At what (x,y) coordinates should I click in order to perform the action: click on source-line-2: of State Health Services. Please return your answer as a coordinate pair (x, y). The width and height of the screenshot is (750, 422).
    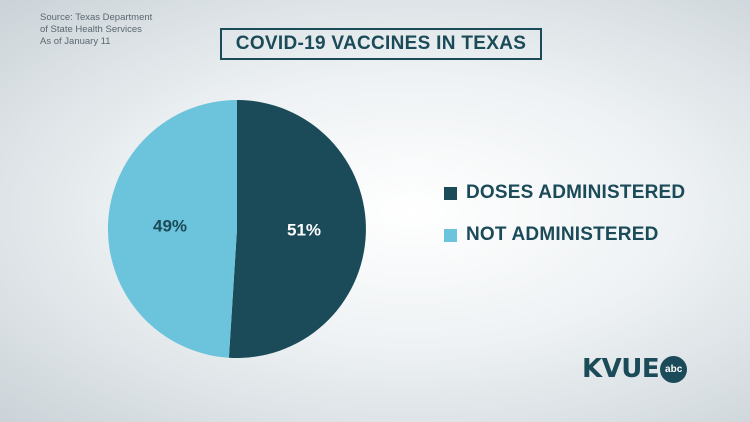
    Looking at the image, I should click on (91, 29).